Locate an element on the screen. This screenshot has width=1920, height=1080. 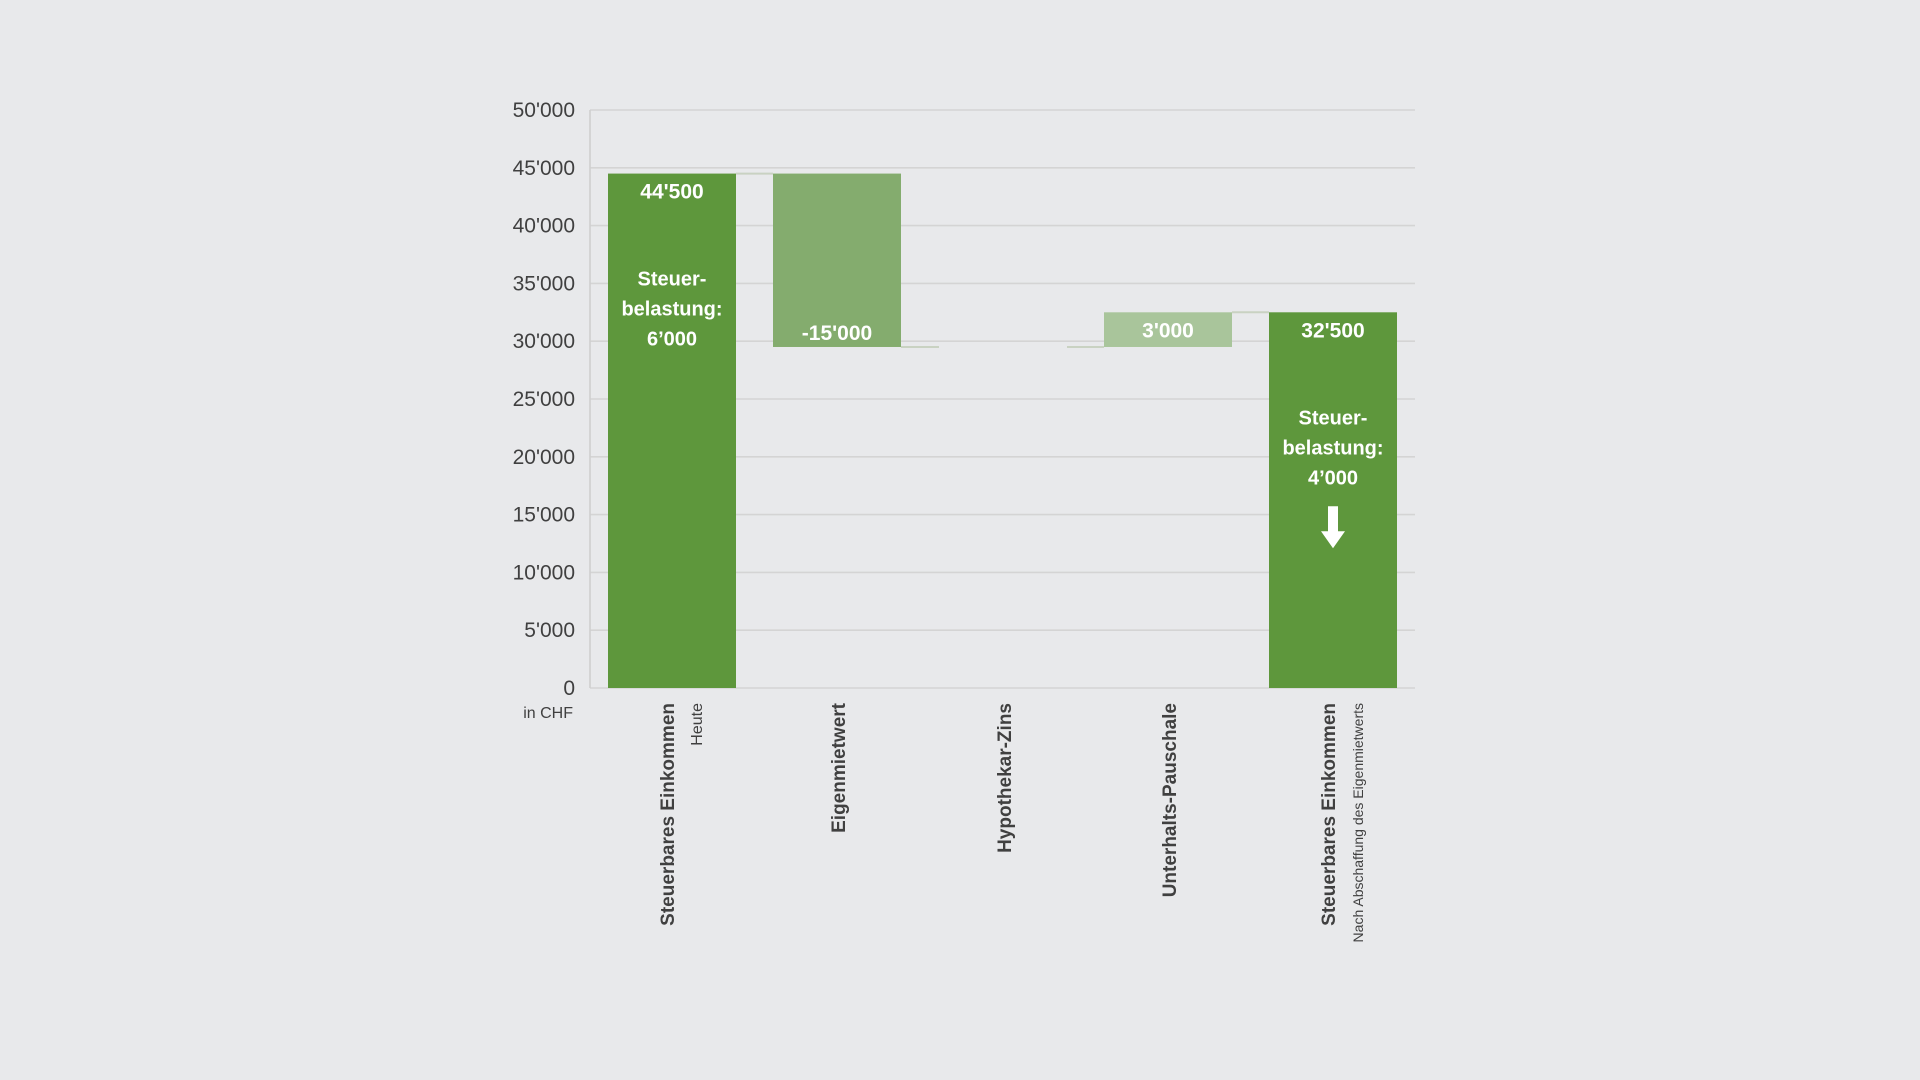
category-label: Hypothekar-Zins is located at coordinates (1005, 778).